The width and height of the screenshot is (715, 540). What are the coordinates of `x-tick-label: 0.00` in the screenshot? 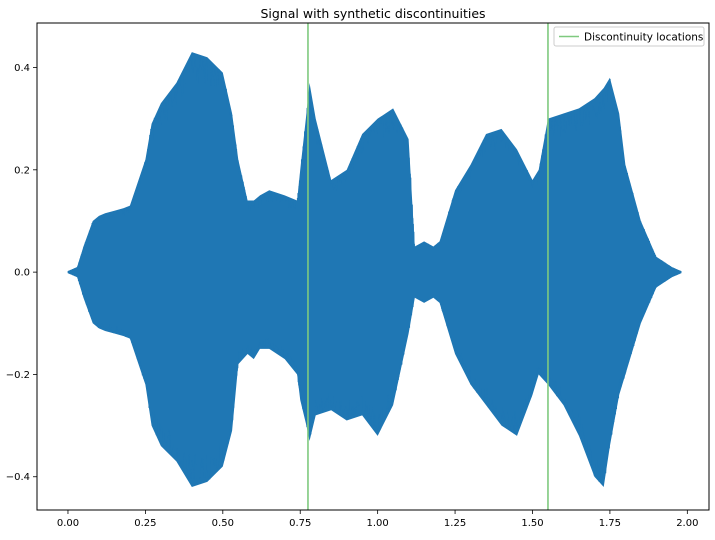 It's located at (68, 523).